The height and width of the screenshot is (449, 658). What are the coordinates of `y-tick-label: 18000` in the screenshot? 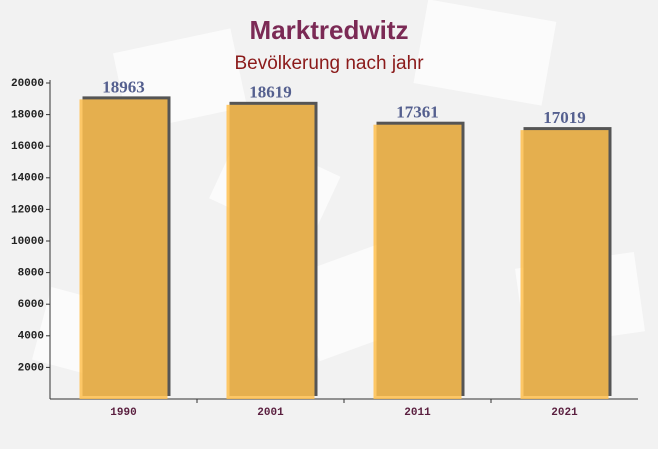 It's located at (27, 116).